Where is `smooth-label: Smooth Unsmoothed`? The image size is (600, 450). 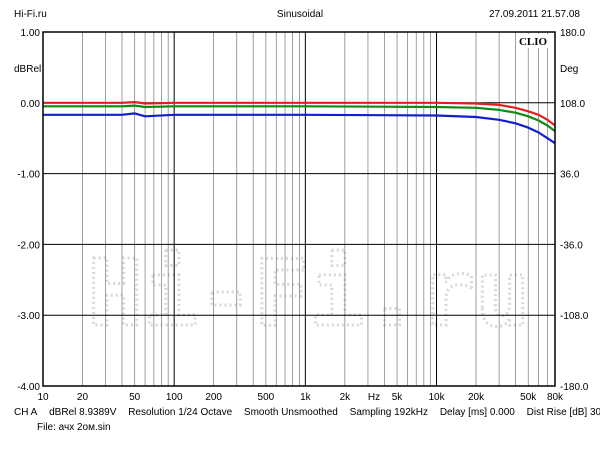 smooth-label: Smooth Unsmoothed is located at coordinates (290, 412).